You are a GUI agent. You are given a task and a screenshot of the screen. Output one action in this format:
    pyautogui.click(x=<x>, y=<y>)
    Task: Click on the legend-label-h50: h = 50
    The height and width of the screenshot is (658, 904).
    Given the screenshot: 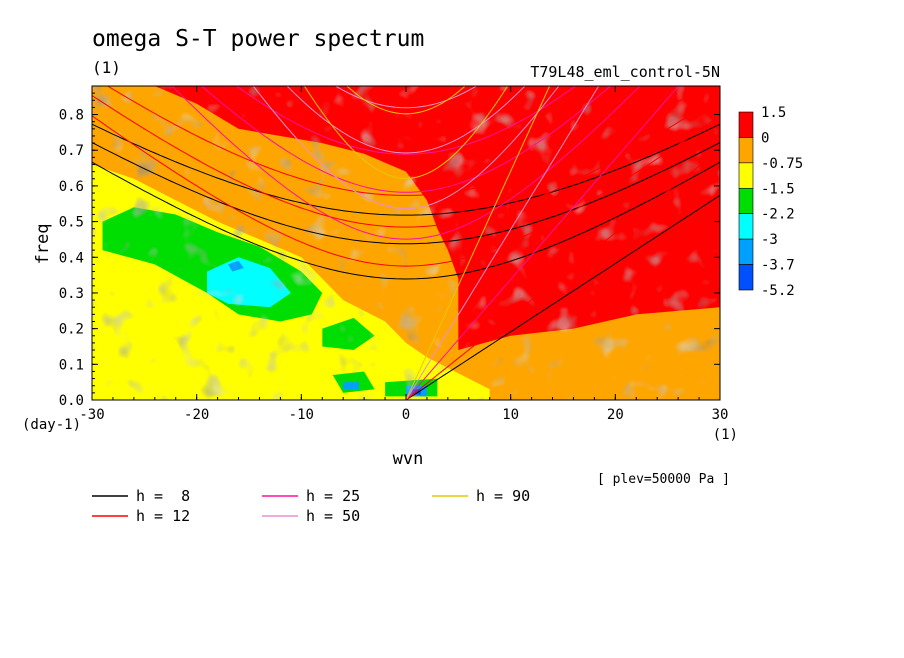 What is the action you would take?
    pyautogui.click(x=333, y=516)
    